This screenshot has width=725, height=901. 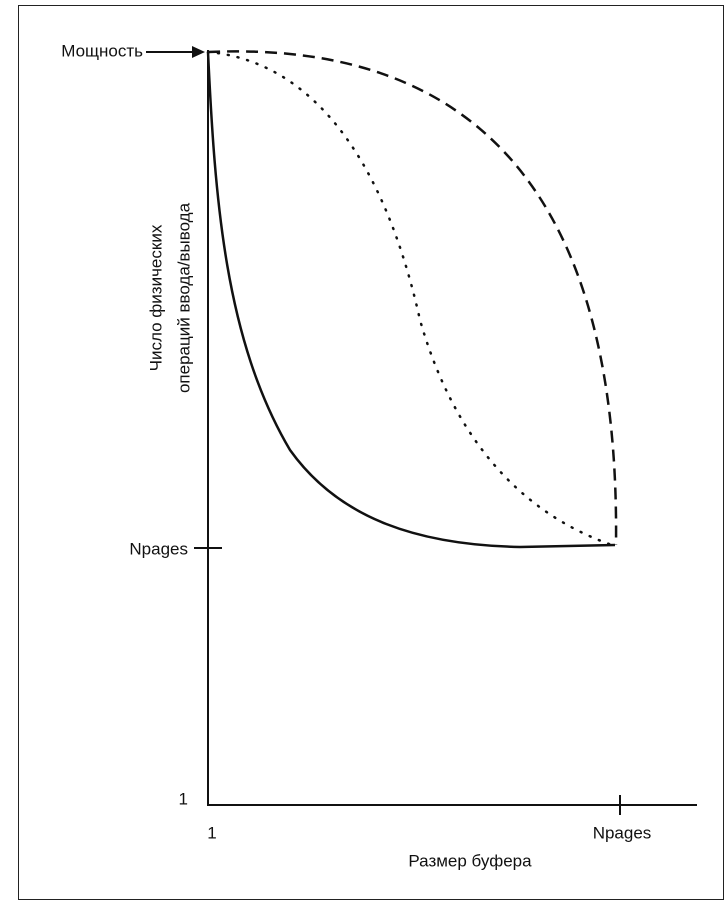 What do you see at coordinates (183, 297) in the screenshot?
I see `y-axis-label-line: операций ввода/вывода` at bounding box center [183, 297].